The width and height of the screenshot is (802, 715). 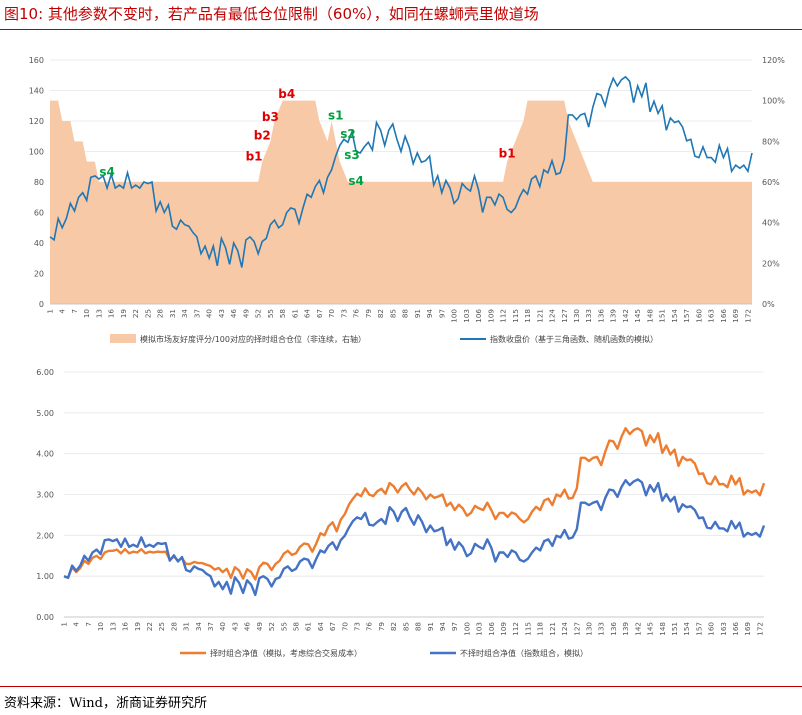 I want to click on x-axis-tick-label: 91, so click(x=417, y=313).